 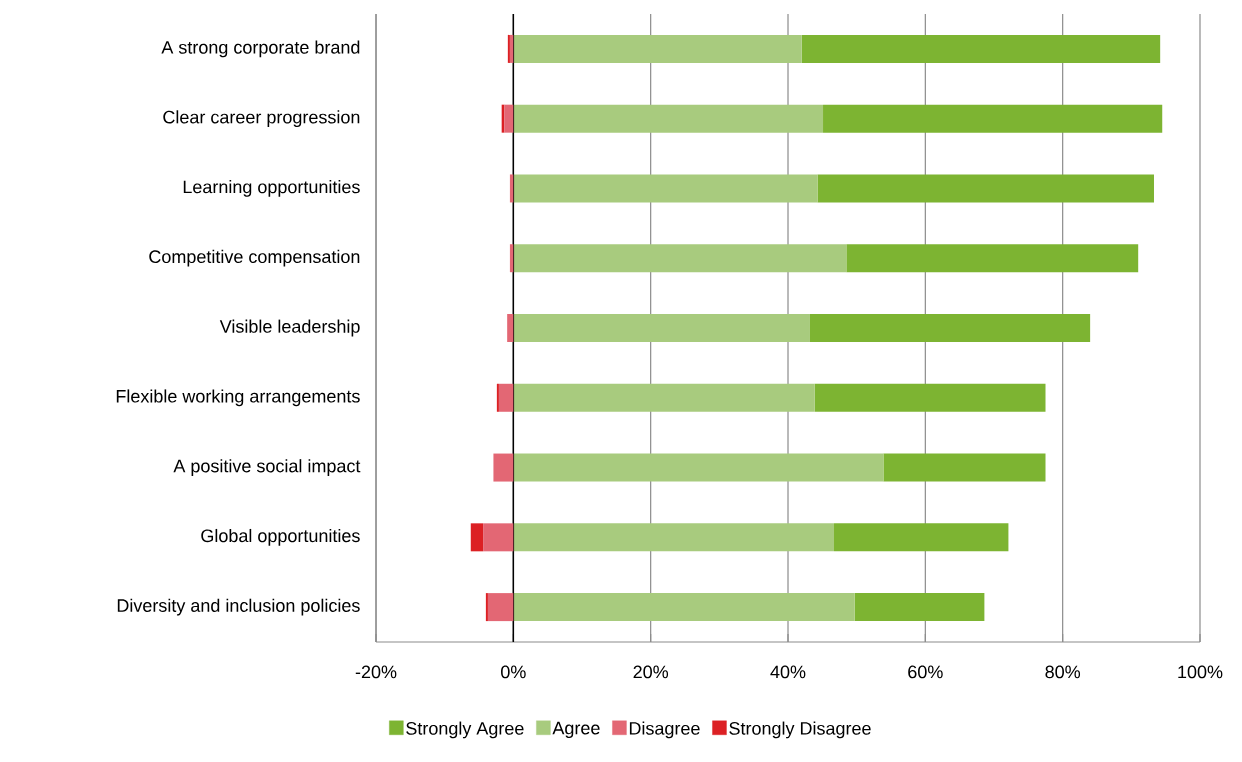 I want to click on y-tick-label: Learning opportunities, so click(x=271, y=188).